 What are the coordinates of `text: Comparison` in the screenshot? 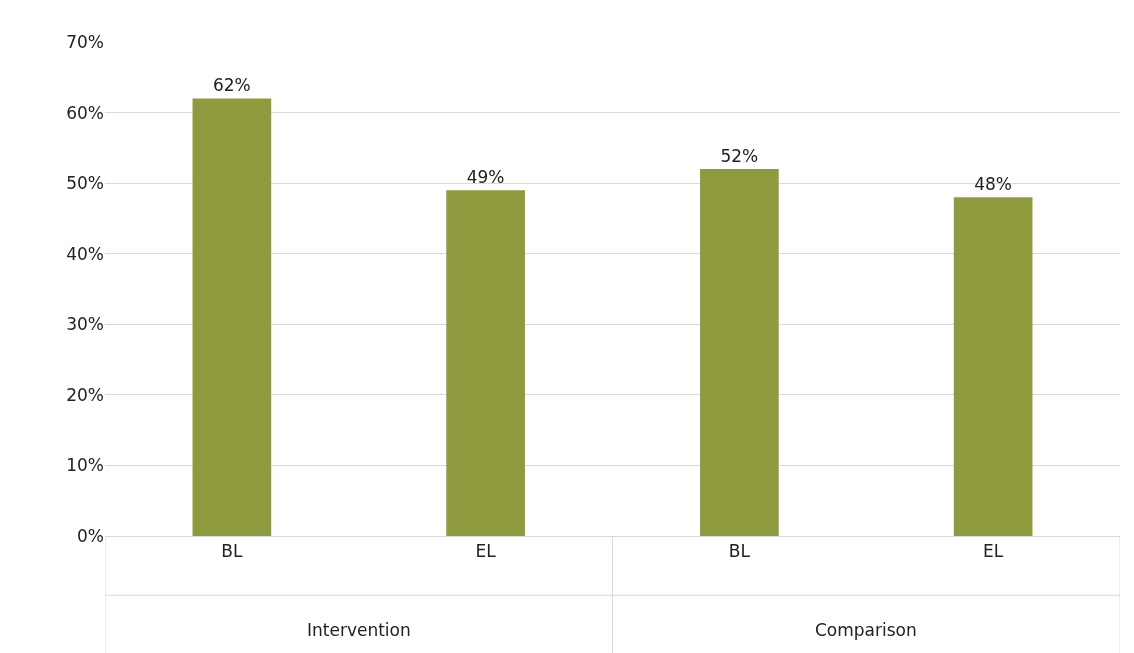 It's located at (866, 630).